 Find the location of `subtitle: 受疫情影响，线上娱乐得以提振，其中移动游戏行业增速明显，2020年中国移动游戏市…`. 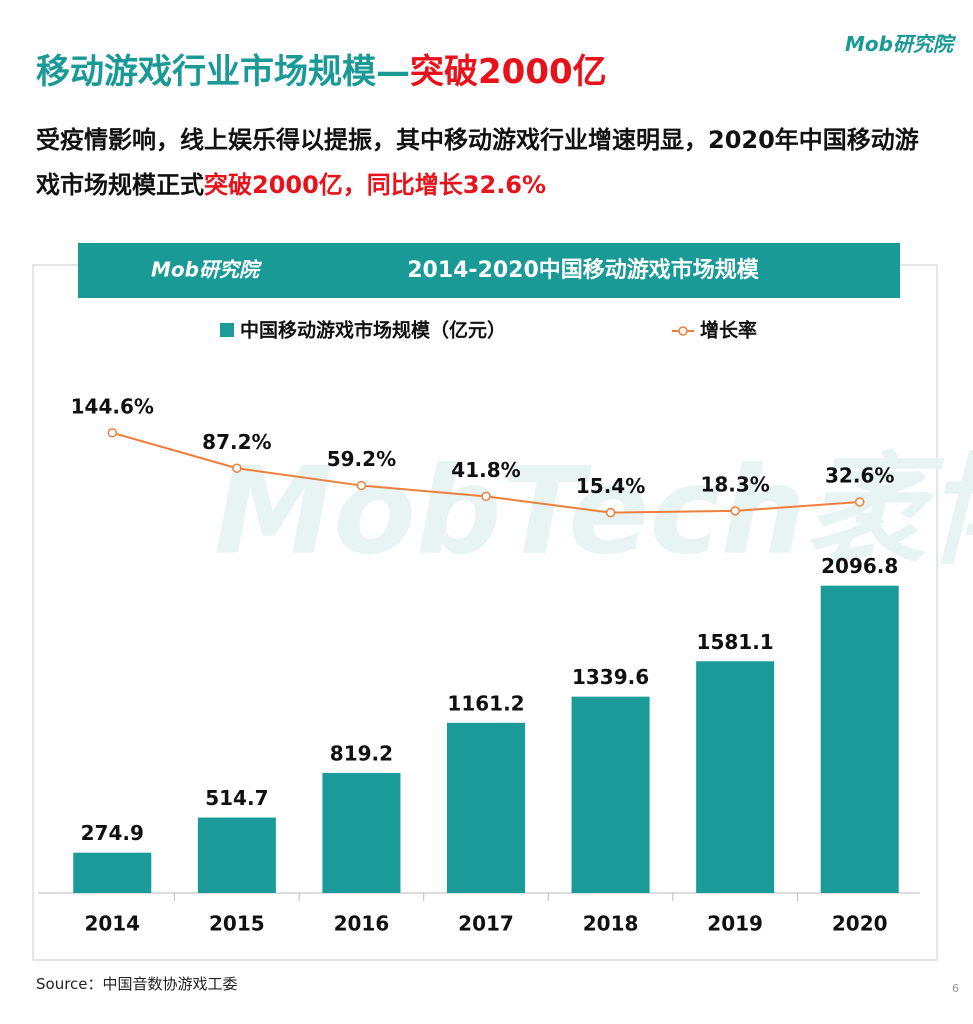

subtitle: 受疫情影响，线上娱乐得以提振，其中移动游戏行业增速明显，2020年中国移动游戏市… is located at coordinates (486, 163).